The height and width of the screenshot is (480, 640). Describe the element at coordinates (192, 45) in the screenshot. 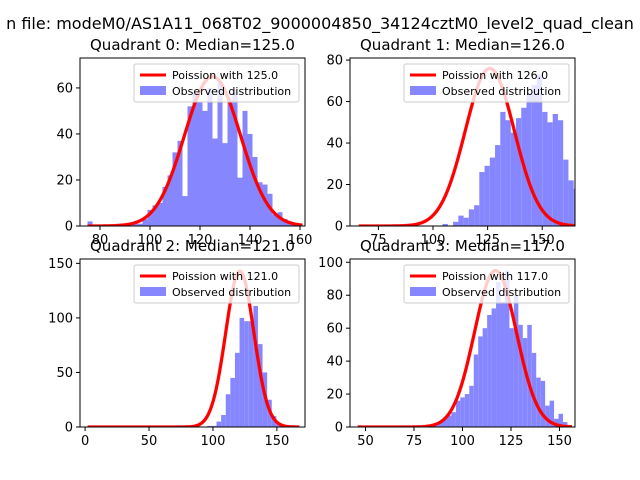

I see `subplot-title: Quadrant 0: Median=125.0` at that location.